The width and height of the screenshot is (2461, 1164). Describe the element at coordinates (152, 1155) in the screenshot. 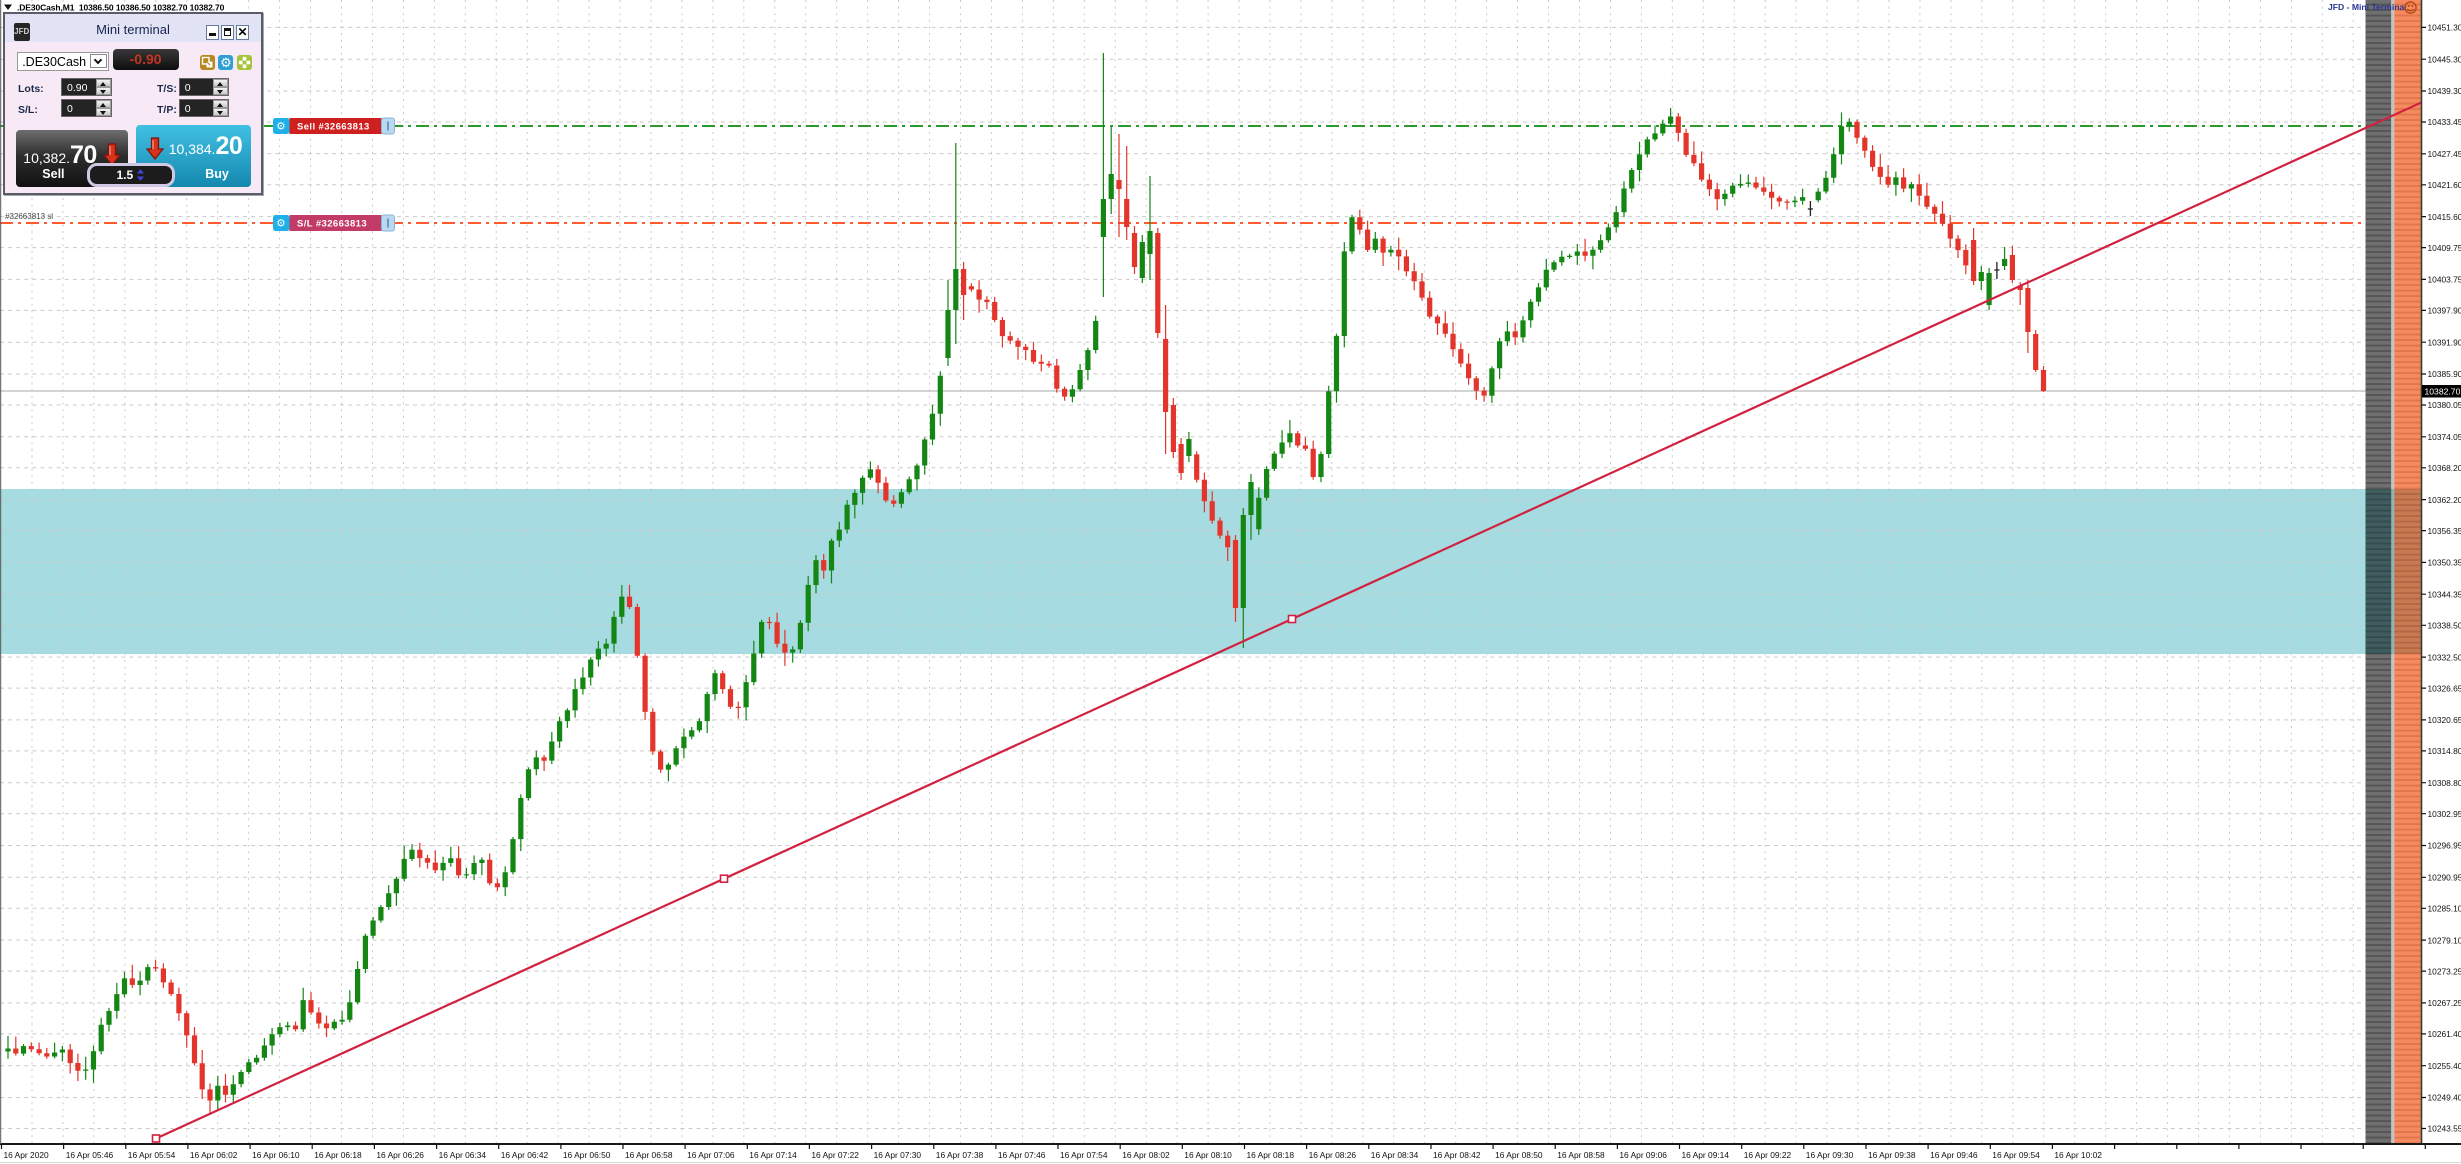

I see `svg-text: 16 Apr 05:54` at that location.